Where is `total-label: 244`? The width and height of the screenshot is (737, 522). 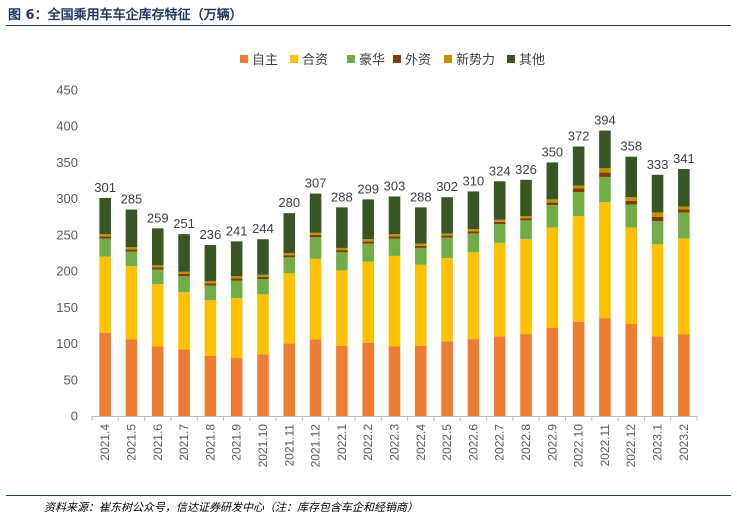 total-label: 244 is located at coordinates (263, 228).